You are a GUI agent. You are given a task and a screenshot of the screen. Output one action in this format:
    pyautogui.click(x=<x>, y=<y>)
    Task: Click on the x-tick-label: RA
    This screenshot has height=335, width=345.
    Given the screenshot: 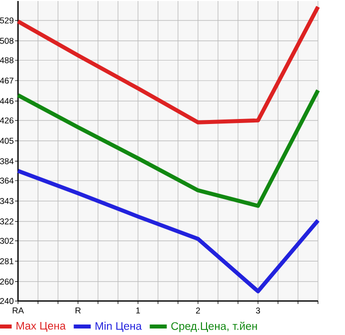 What is the action you would take?
    pyautogui.click(x=18, y=311)
    